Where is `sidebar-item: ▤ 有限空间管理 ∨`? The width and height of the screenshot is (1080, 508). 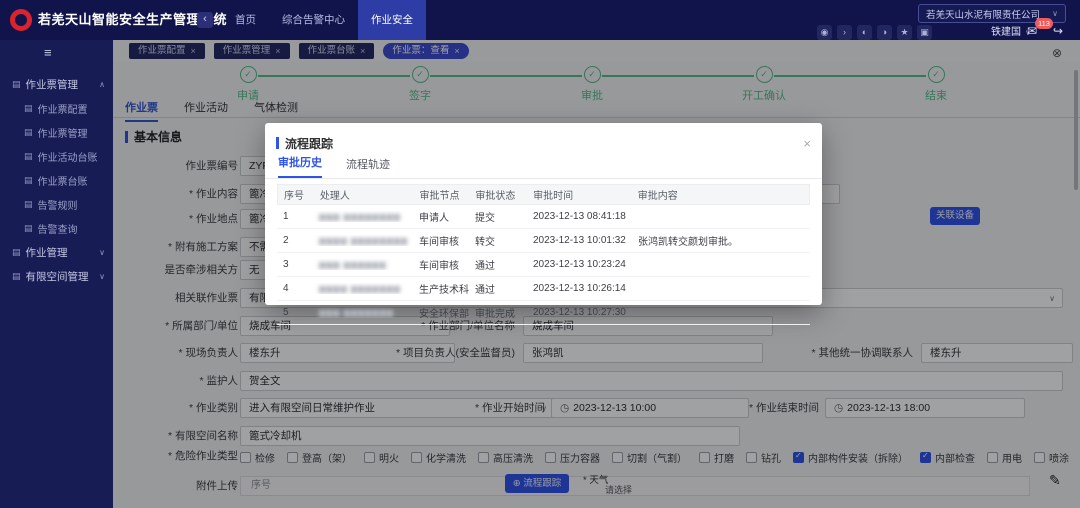 sidebar-item: ▤ 有限空间管理 ∨ is located at coordinates (56, 276).